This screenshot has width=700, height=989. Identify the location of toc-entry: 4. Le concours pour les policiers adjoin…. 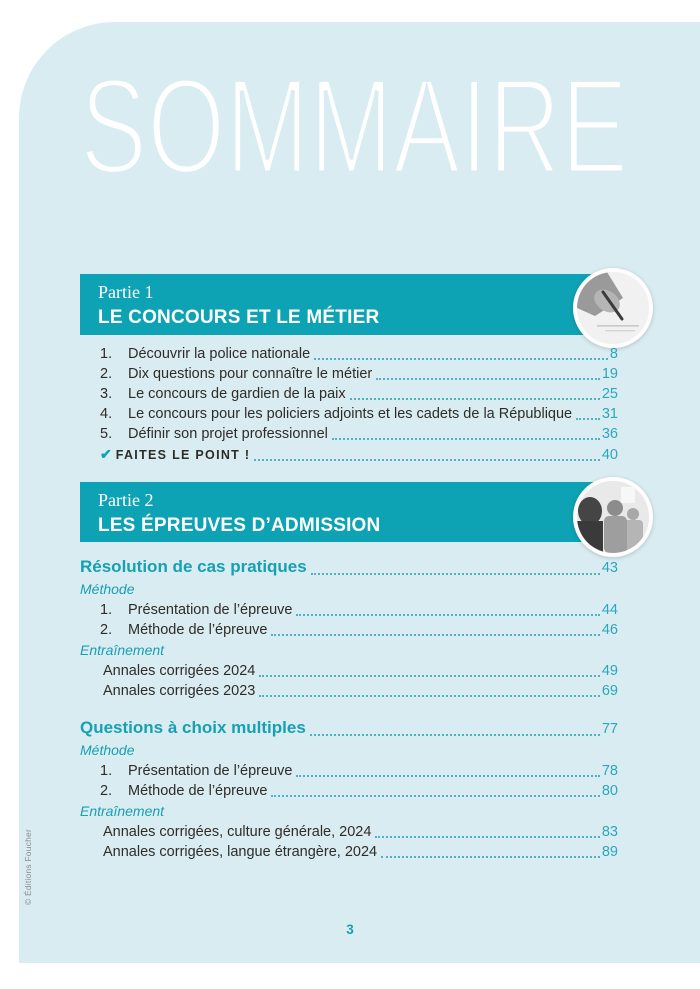
(349, 414).